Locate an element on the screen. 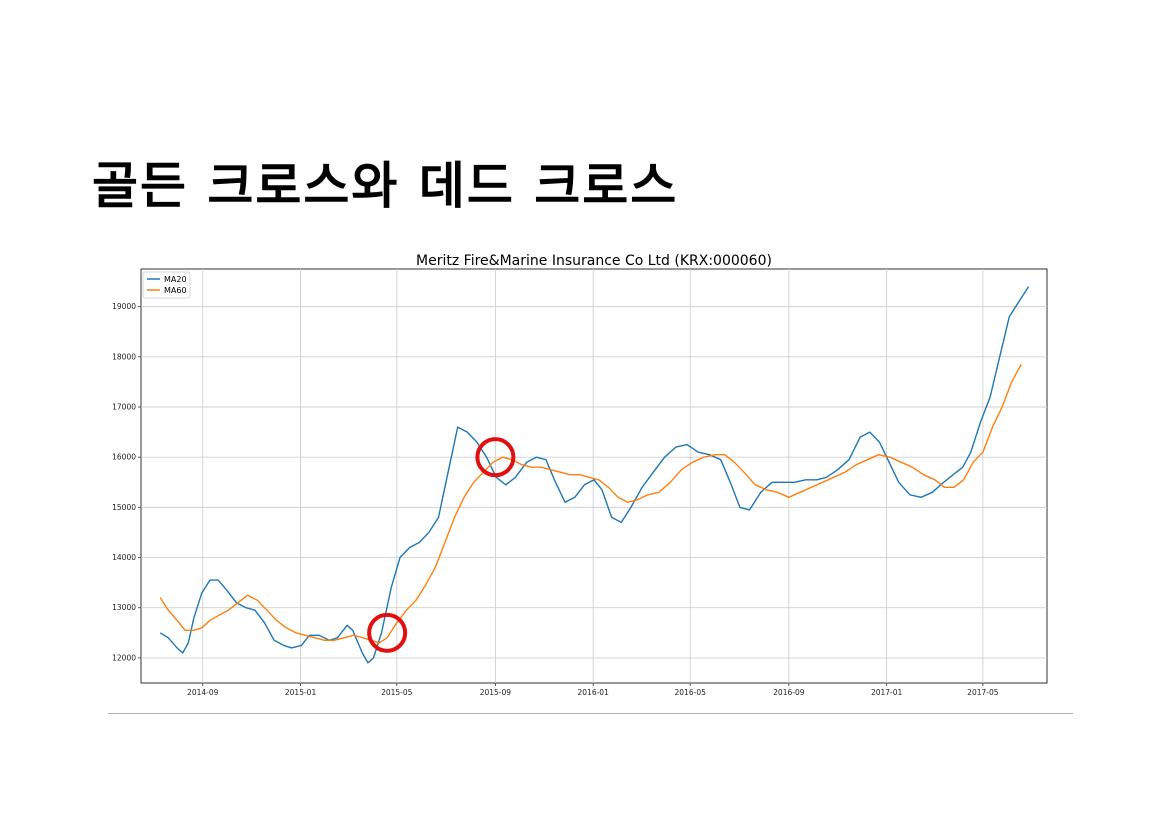  annotations is located at coordinates (441, 545).